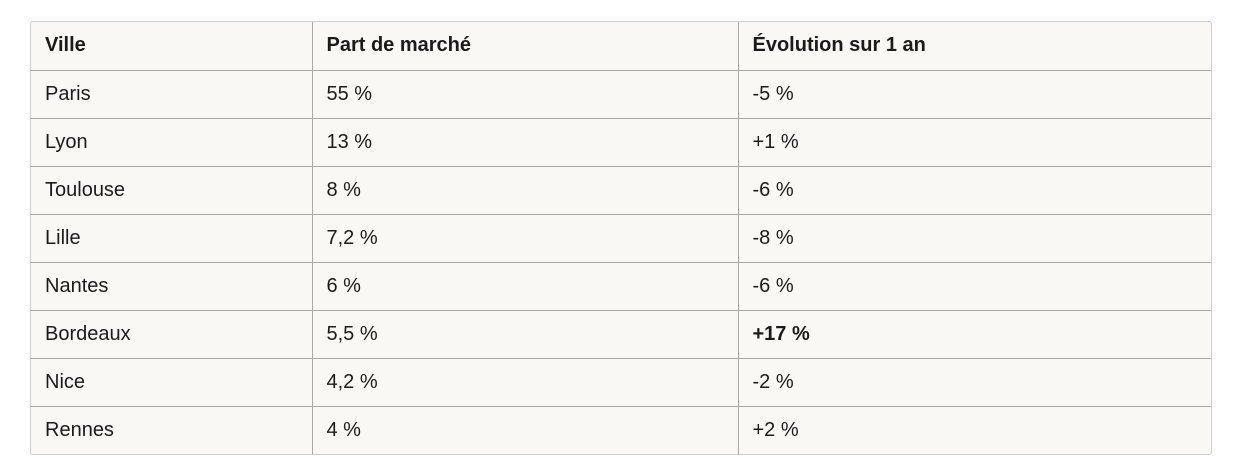  Describe the element at coordinates (974, 382) in the screenshot. I see `cell-evolution: -2 %` at that location.